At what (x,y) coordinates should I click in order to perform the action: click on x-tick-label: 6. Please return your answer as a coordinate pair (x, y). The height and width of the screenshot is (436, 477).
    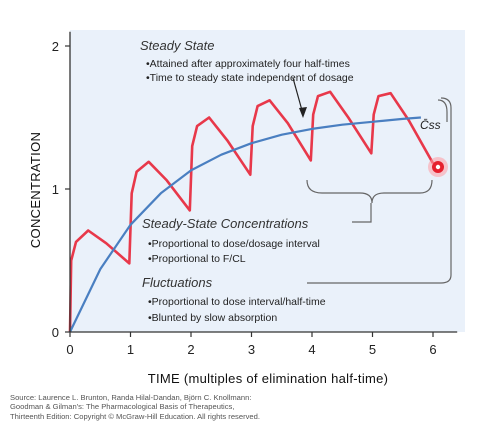
    Looking at the image, I should click on (432, 349).